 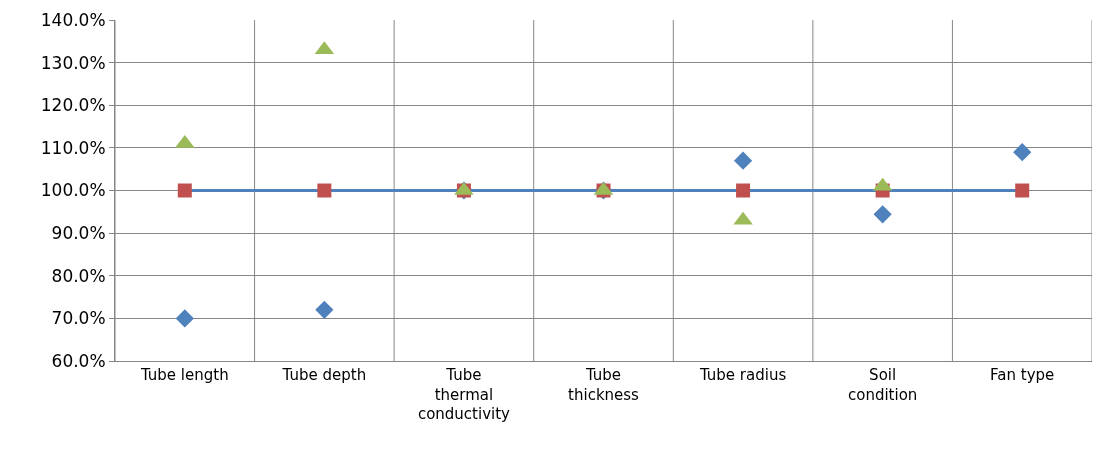 I want to click on y-tick-label: 110.0%, so click(x=73, y=147).